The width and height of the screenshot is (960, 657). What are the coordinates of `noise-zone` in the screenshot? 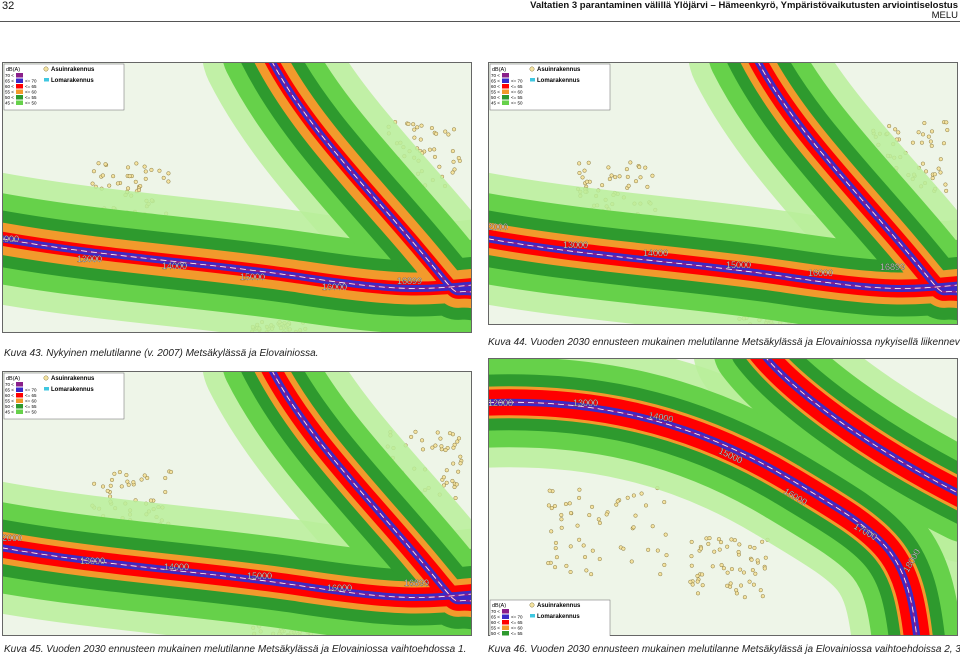 It's located at (371, 487).